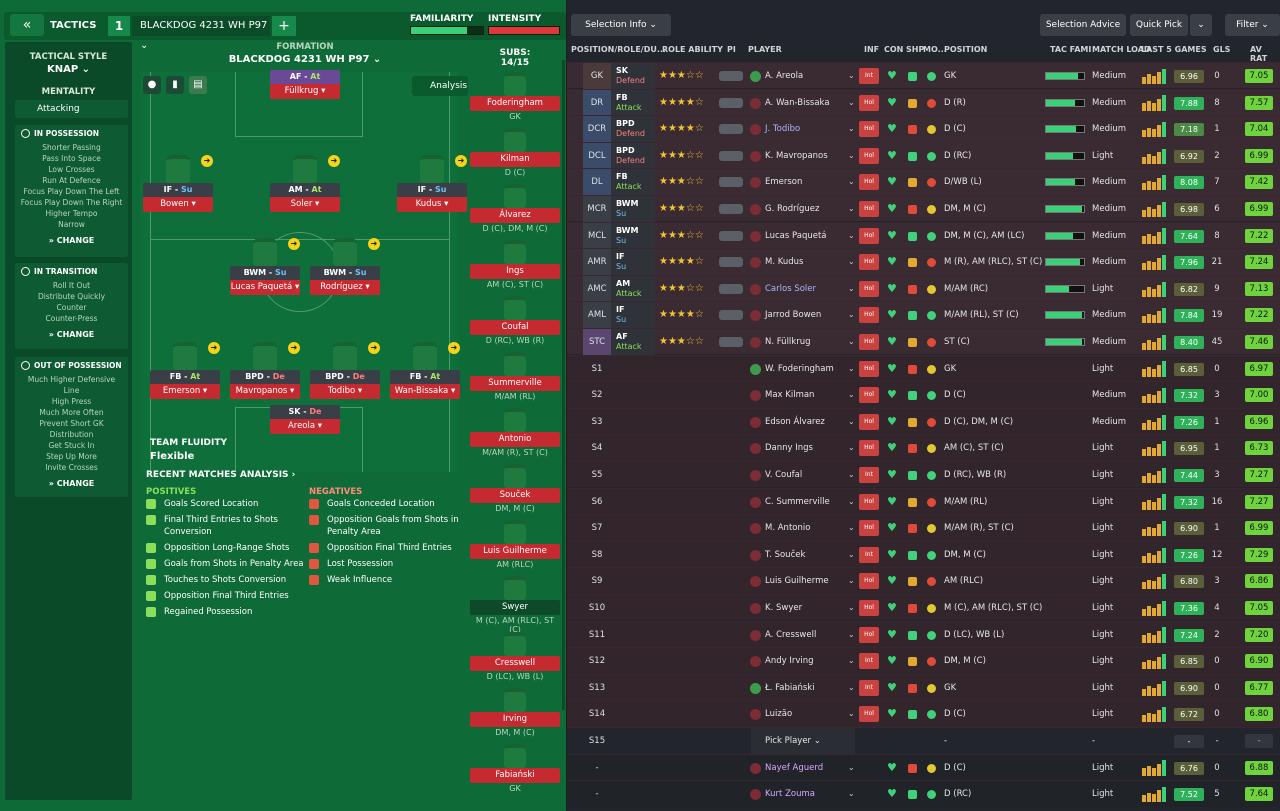  I want to click on player-name: V. Coufal, so click(784, 475).